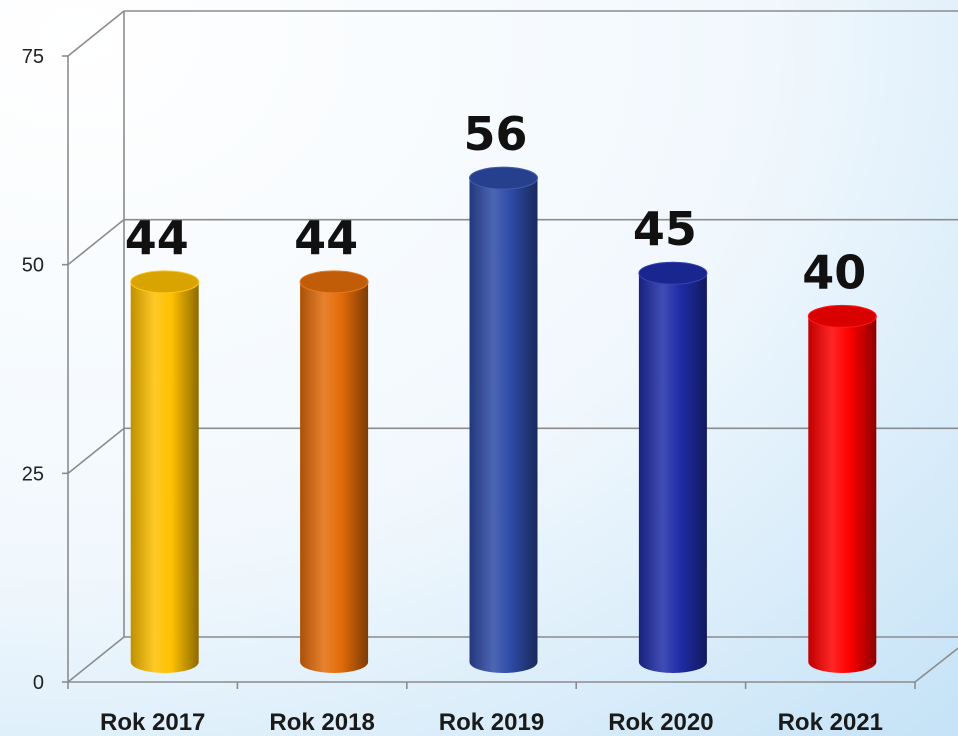  I want to click on data-label: 40, so click(834, 272).